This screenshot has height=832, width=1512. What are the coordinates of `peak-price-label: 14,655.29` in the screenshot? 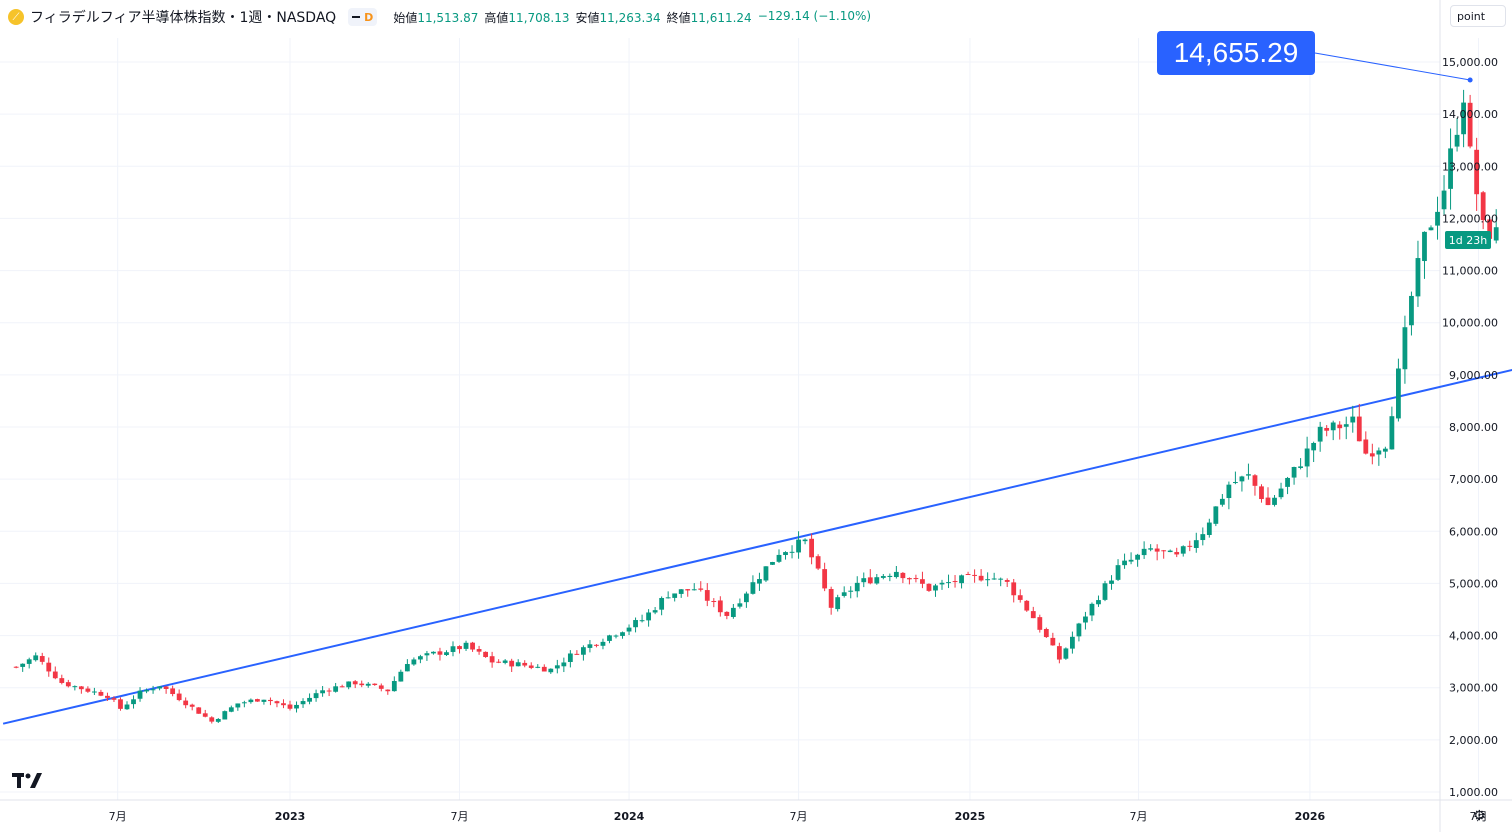 It's located at (1236, 53).